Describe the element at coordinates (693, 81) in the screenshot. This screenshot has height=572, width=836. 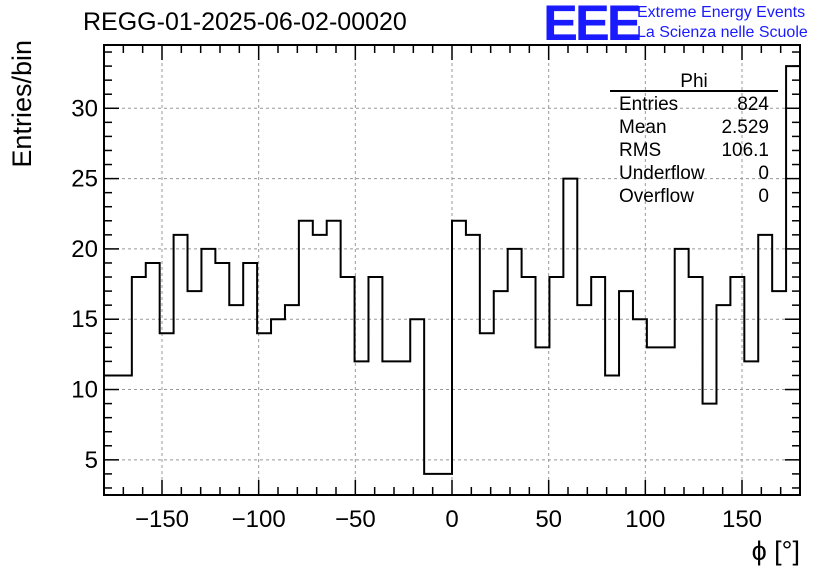
I see `stats-title: Phi` at that location.